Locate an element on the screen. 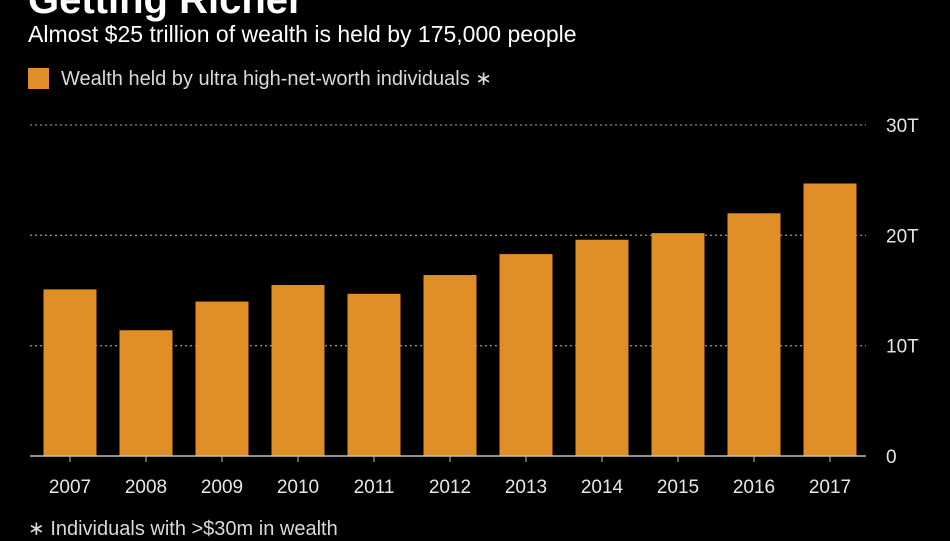  x-tick-label: 2014 is located at coordinates (602, 487).